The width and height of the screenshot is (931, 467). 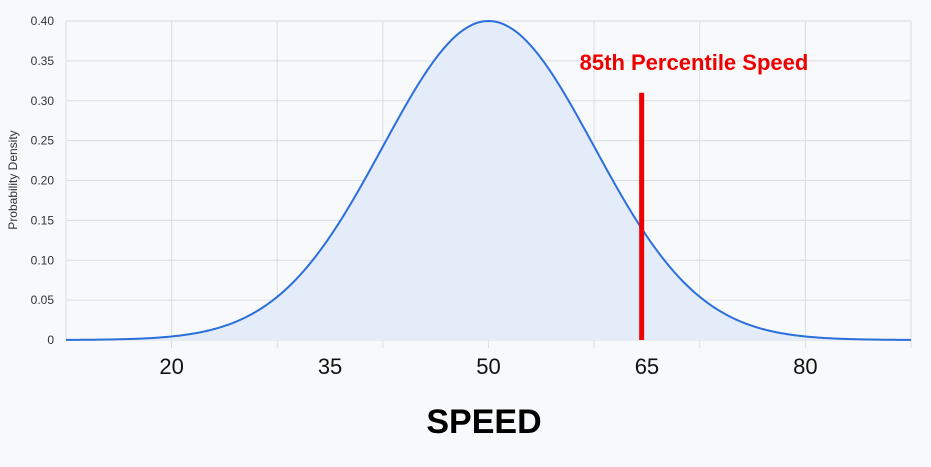 I want to click on x-tick-label: 35, so click(x=330, y=366).